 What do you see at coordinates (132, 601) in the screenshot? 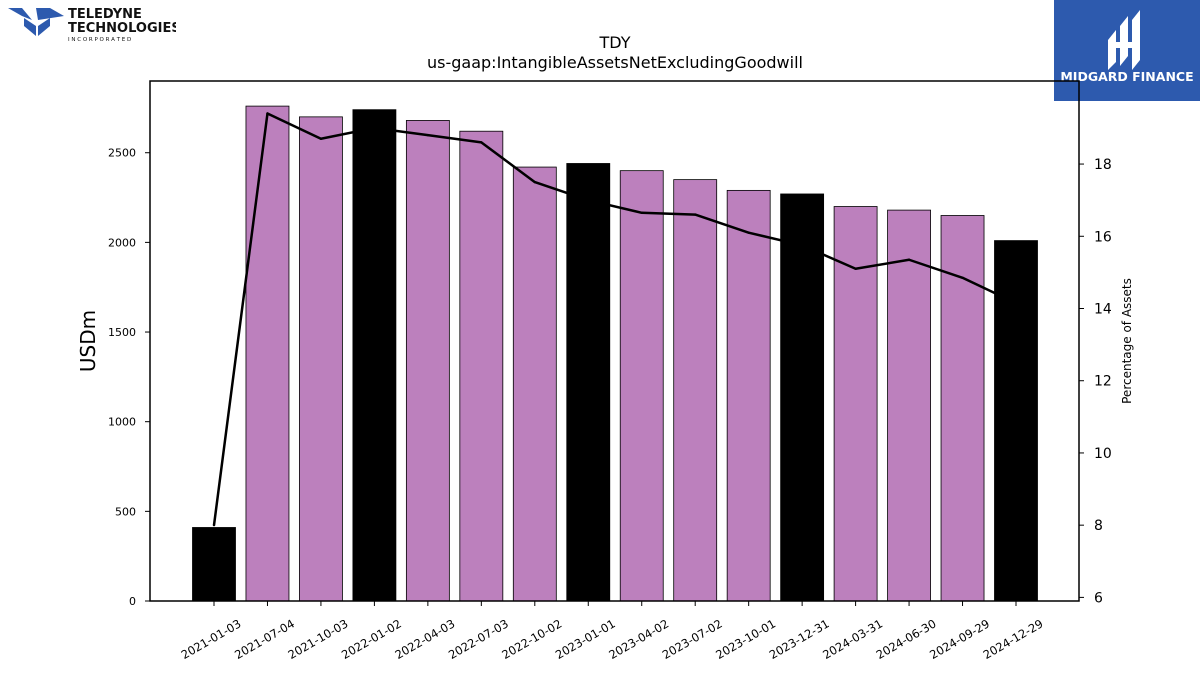
I see `y-tick-label-0: 0` at bounding box center [132, 601].